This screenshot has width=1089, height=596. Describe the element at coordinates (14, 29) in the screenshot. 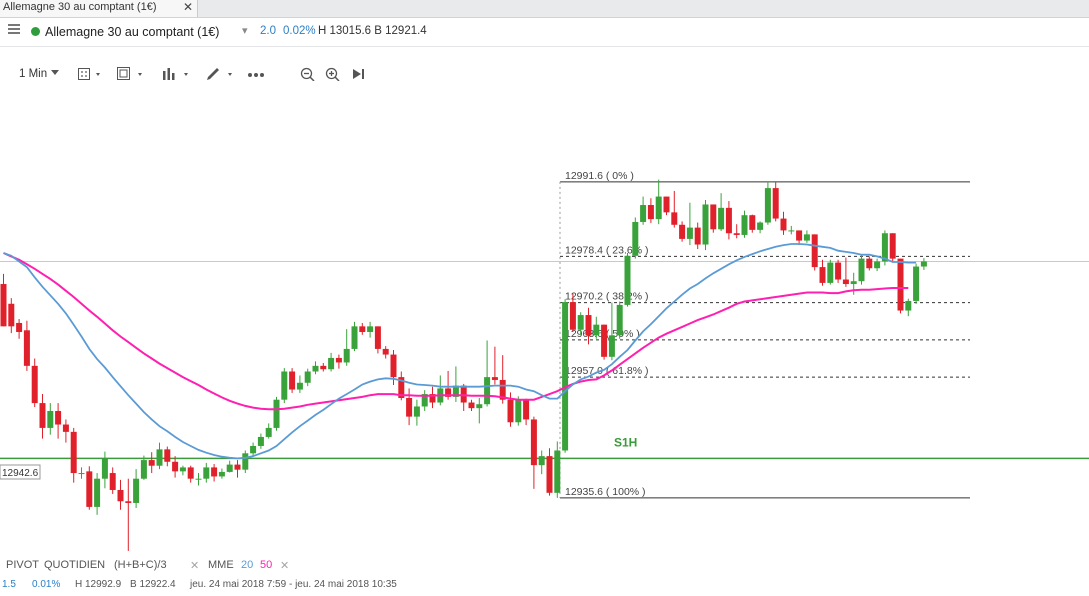

I see `hamburger-menu-icon` at that location.